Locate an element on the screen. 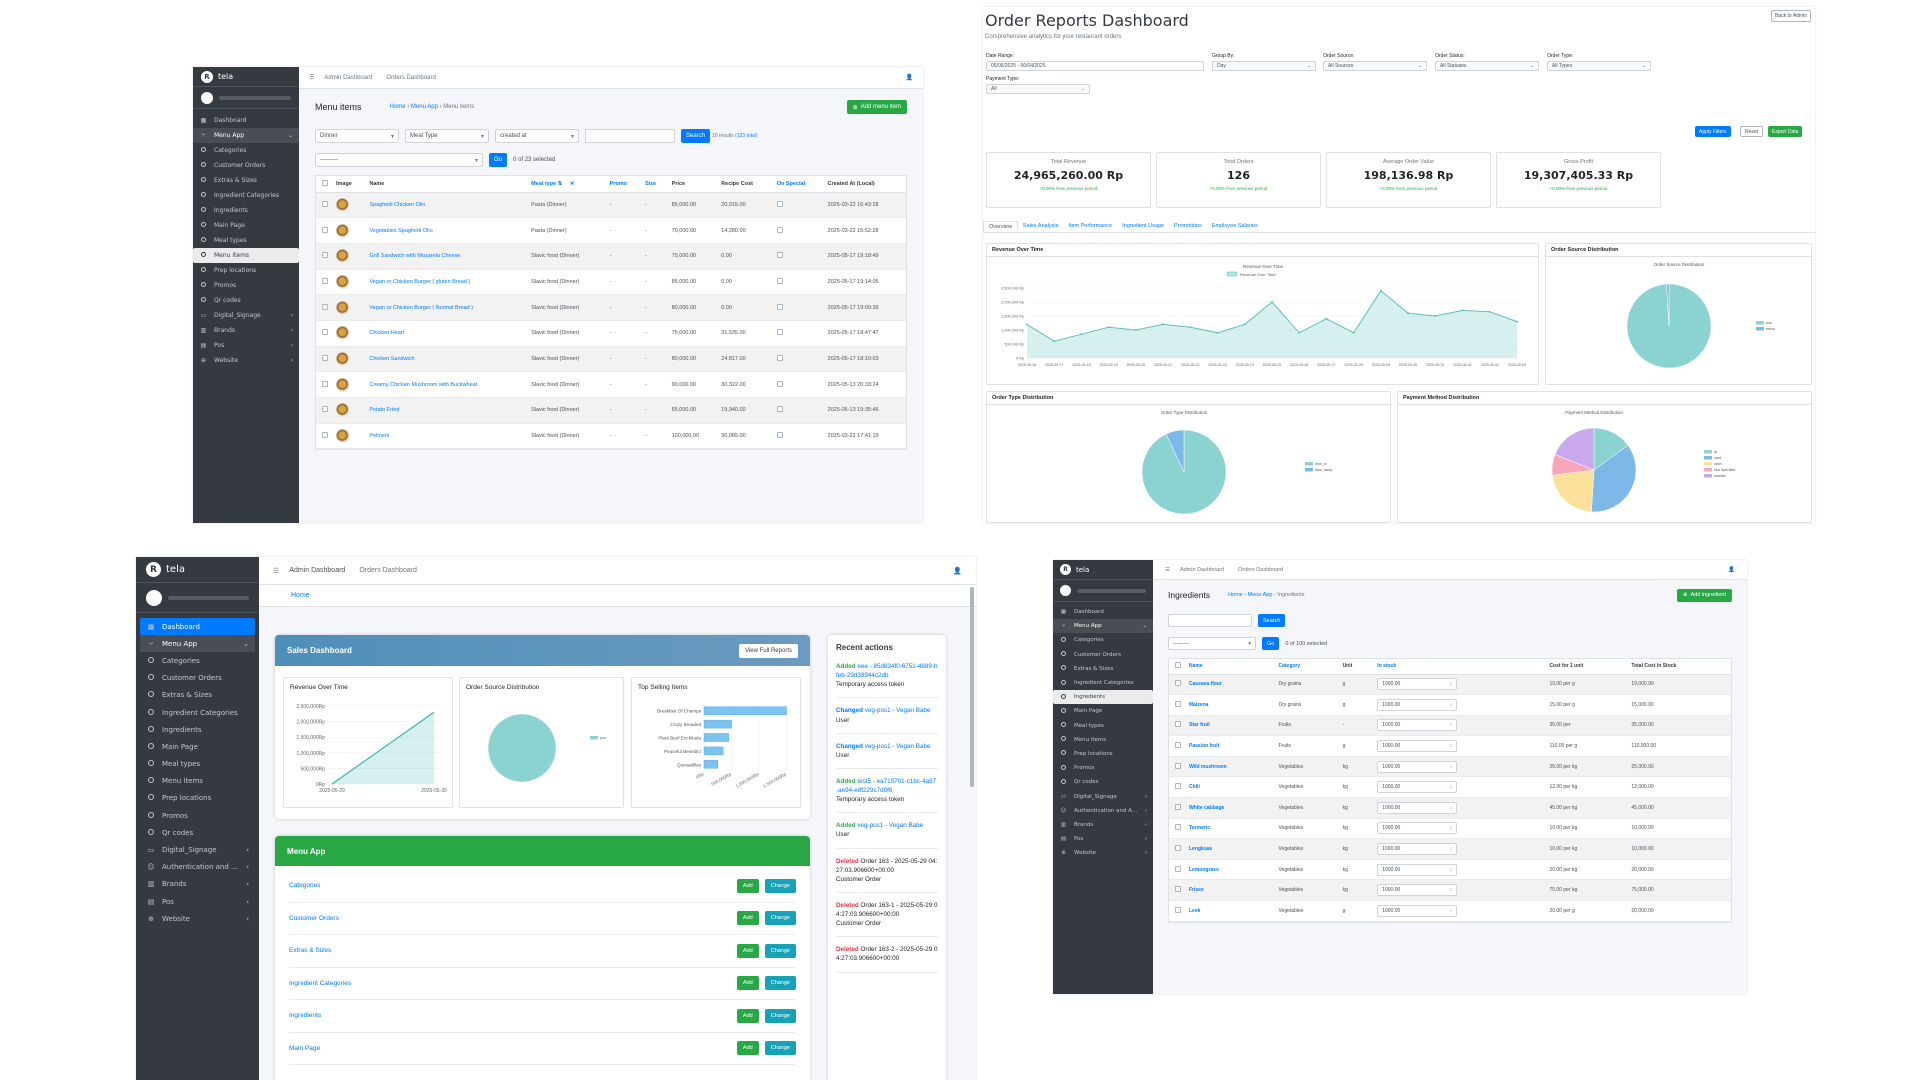 This screenshot has height=1080, width=1920. add-ingredient-button: ⊕ Add ingredient is located at coordinates (1704, 595).